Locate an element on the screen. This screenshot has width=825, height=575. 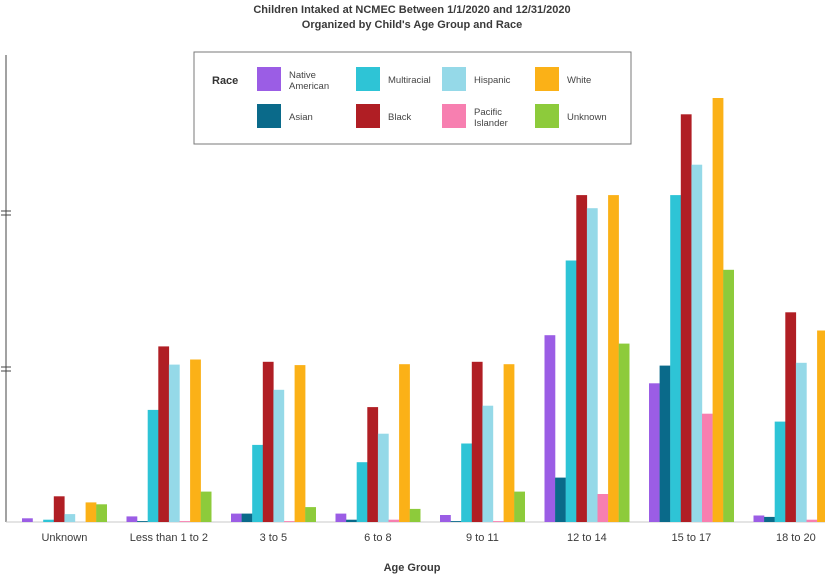
bar: Native American — 12 to 14: 400 is located at coordinates (550, 428).